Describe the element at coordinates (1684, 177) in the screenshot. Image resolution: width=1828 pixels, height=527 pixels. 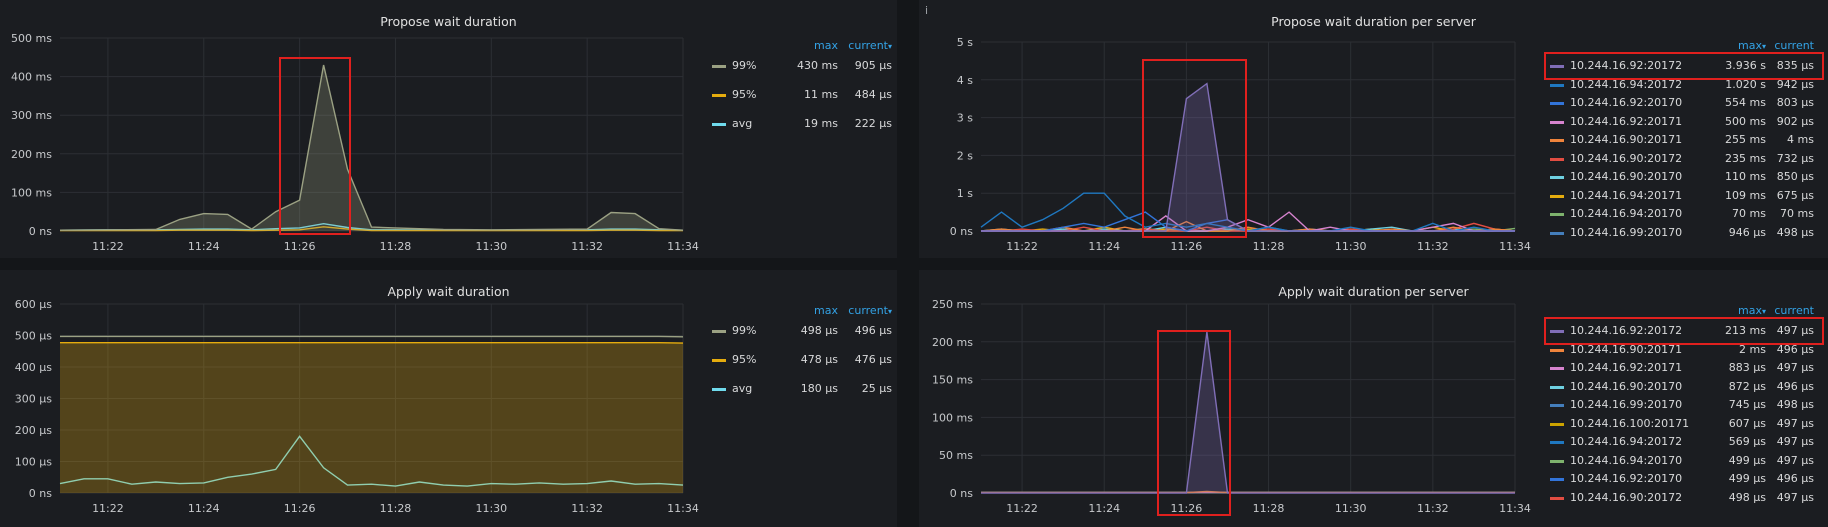
I see `legend-row: 10.244.16.90:20170 110 ms 850 µs` at that location.